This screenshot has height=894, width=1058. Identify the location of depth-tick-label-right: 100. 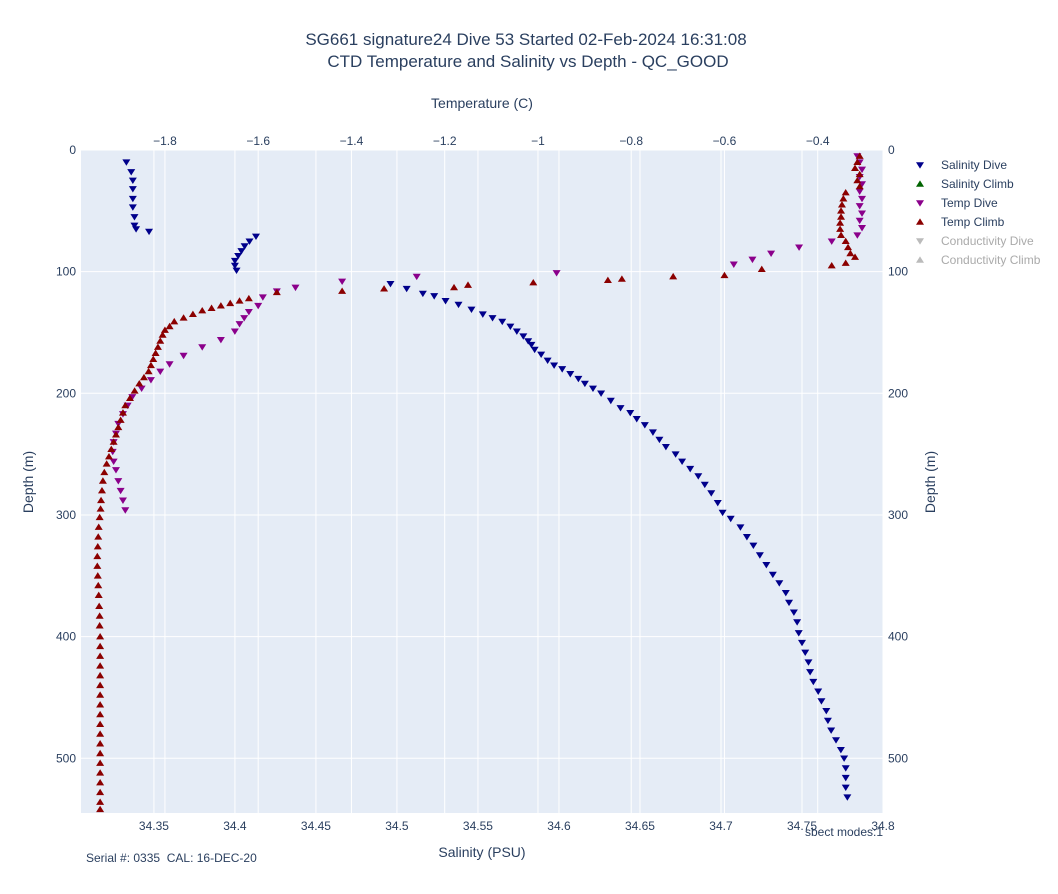
(898, 272).